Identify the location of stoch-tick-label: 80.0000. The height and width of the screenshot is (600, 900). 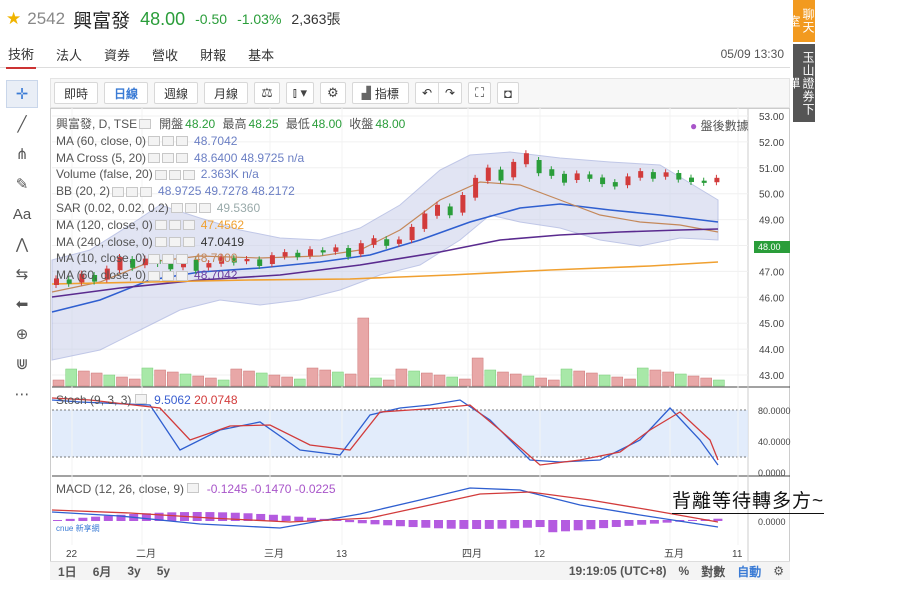
(774, 411).